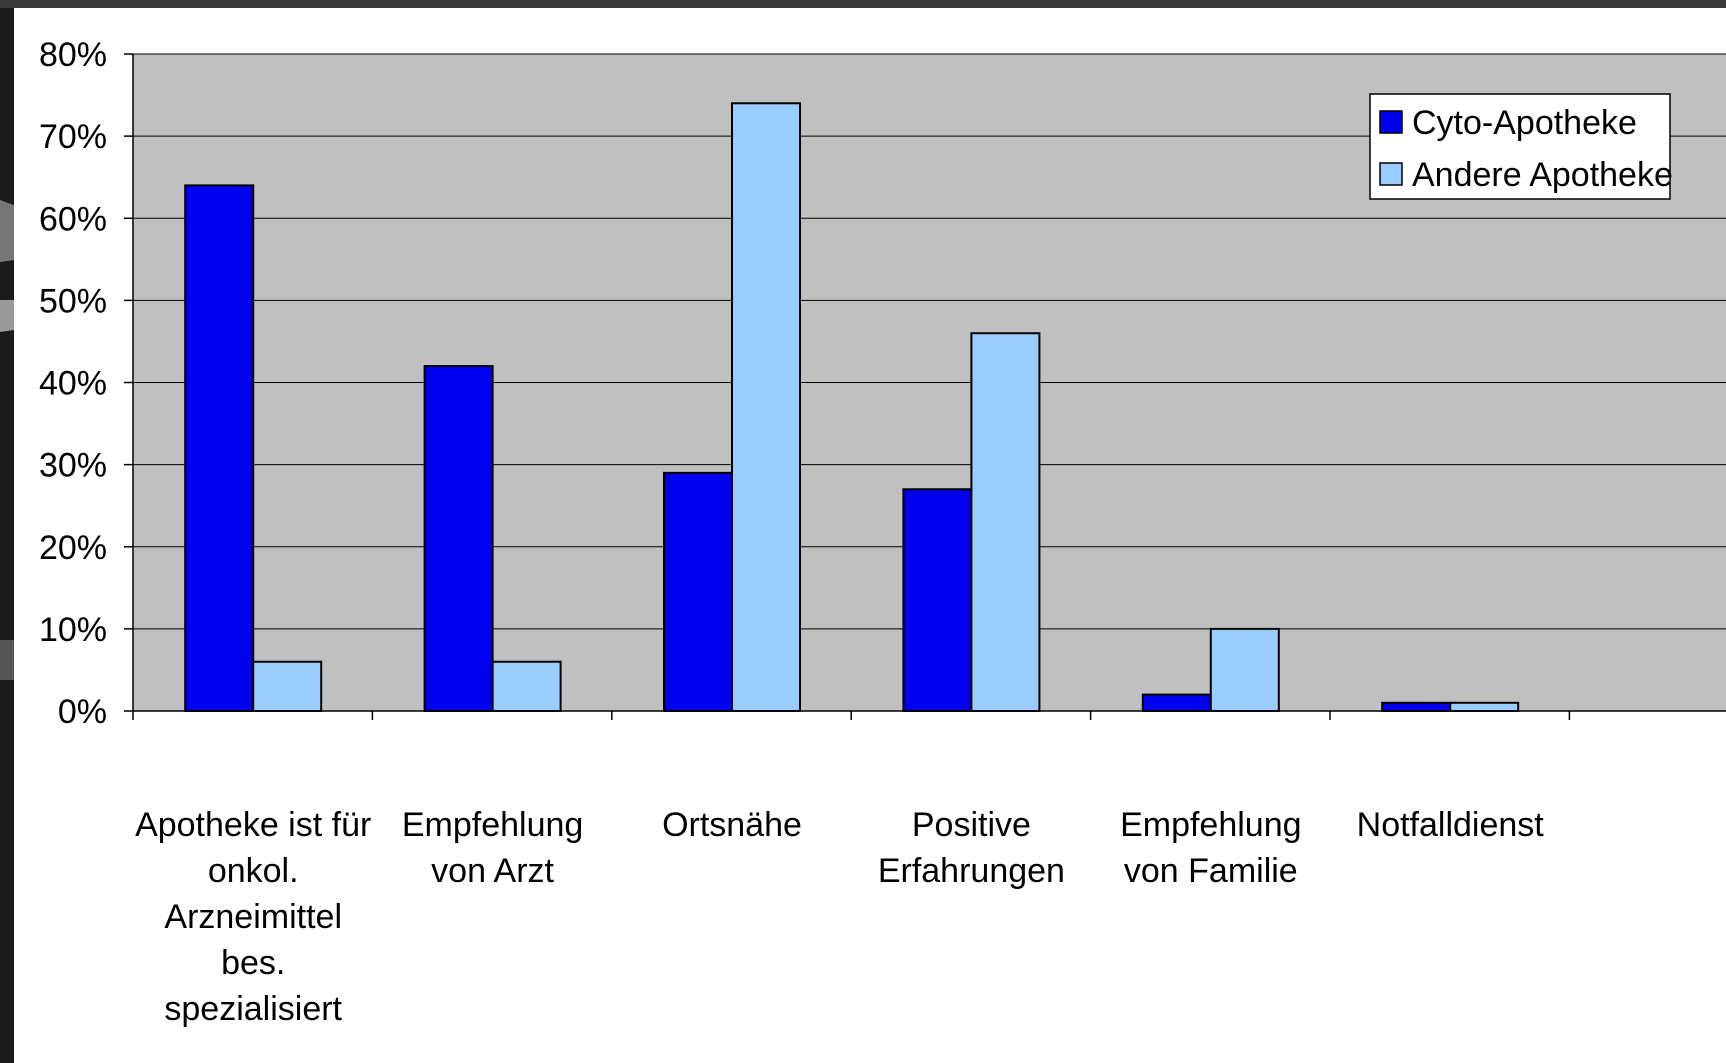 The image size is (1726, 1063). I want to click on x-category-label-line: Notfalldienst, so click(1451, 825).